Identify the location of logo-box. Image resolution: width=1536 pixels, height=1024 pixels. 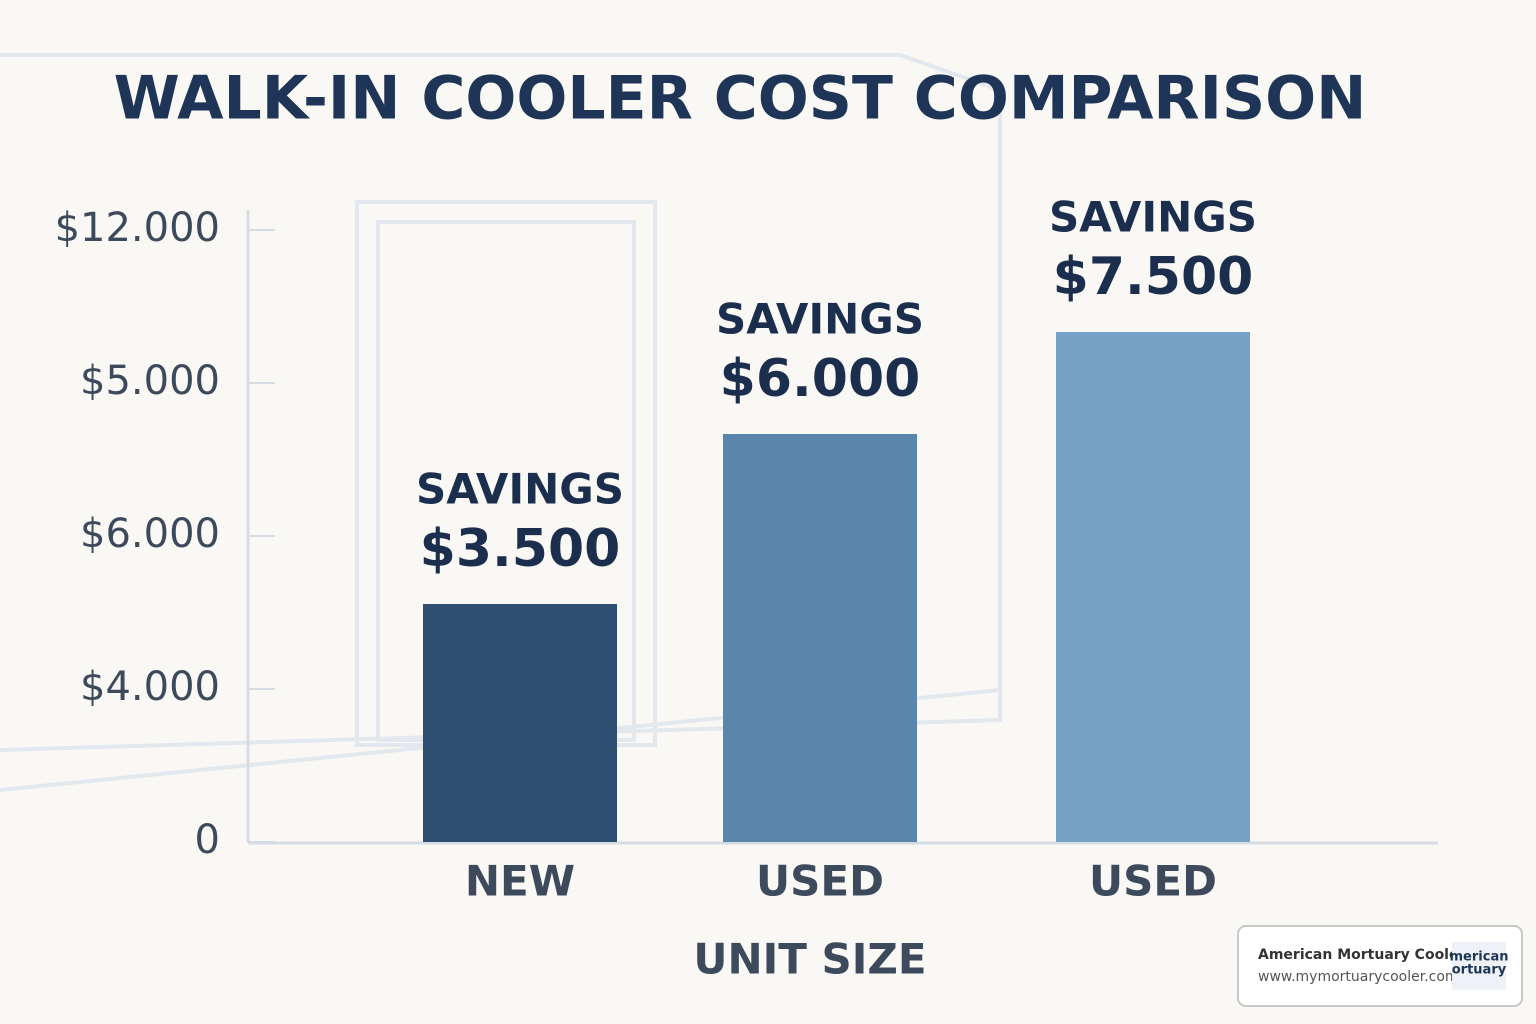
(1479, 966).